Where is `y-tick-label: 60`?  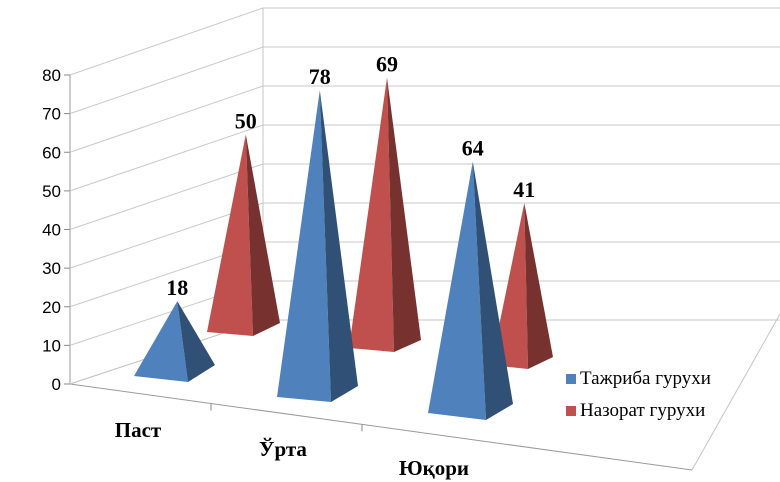 y-tick-label: 60 is located at coordinates (51, 152).